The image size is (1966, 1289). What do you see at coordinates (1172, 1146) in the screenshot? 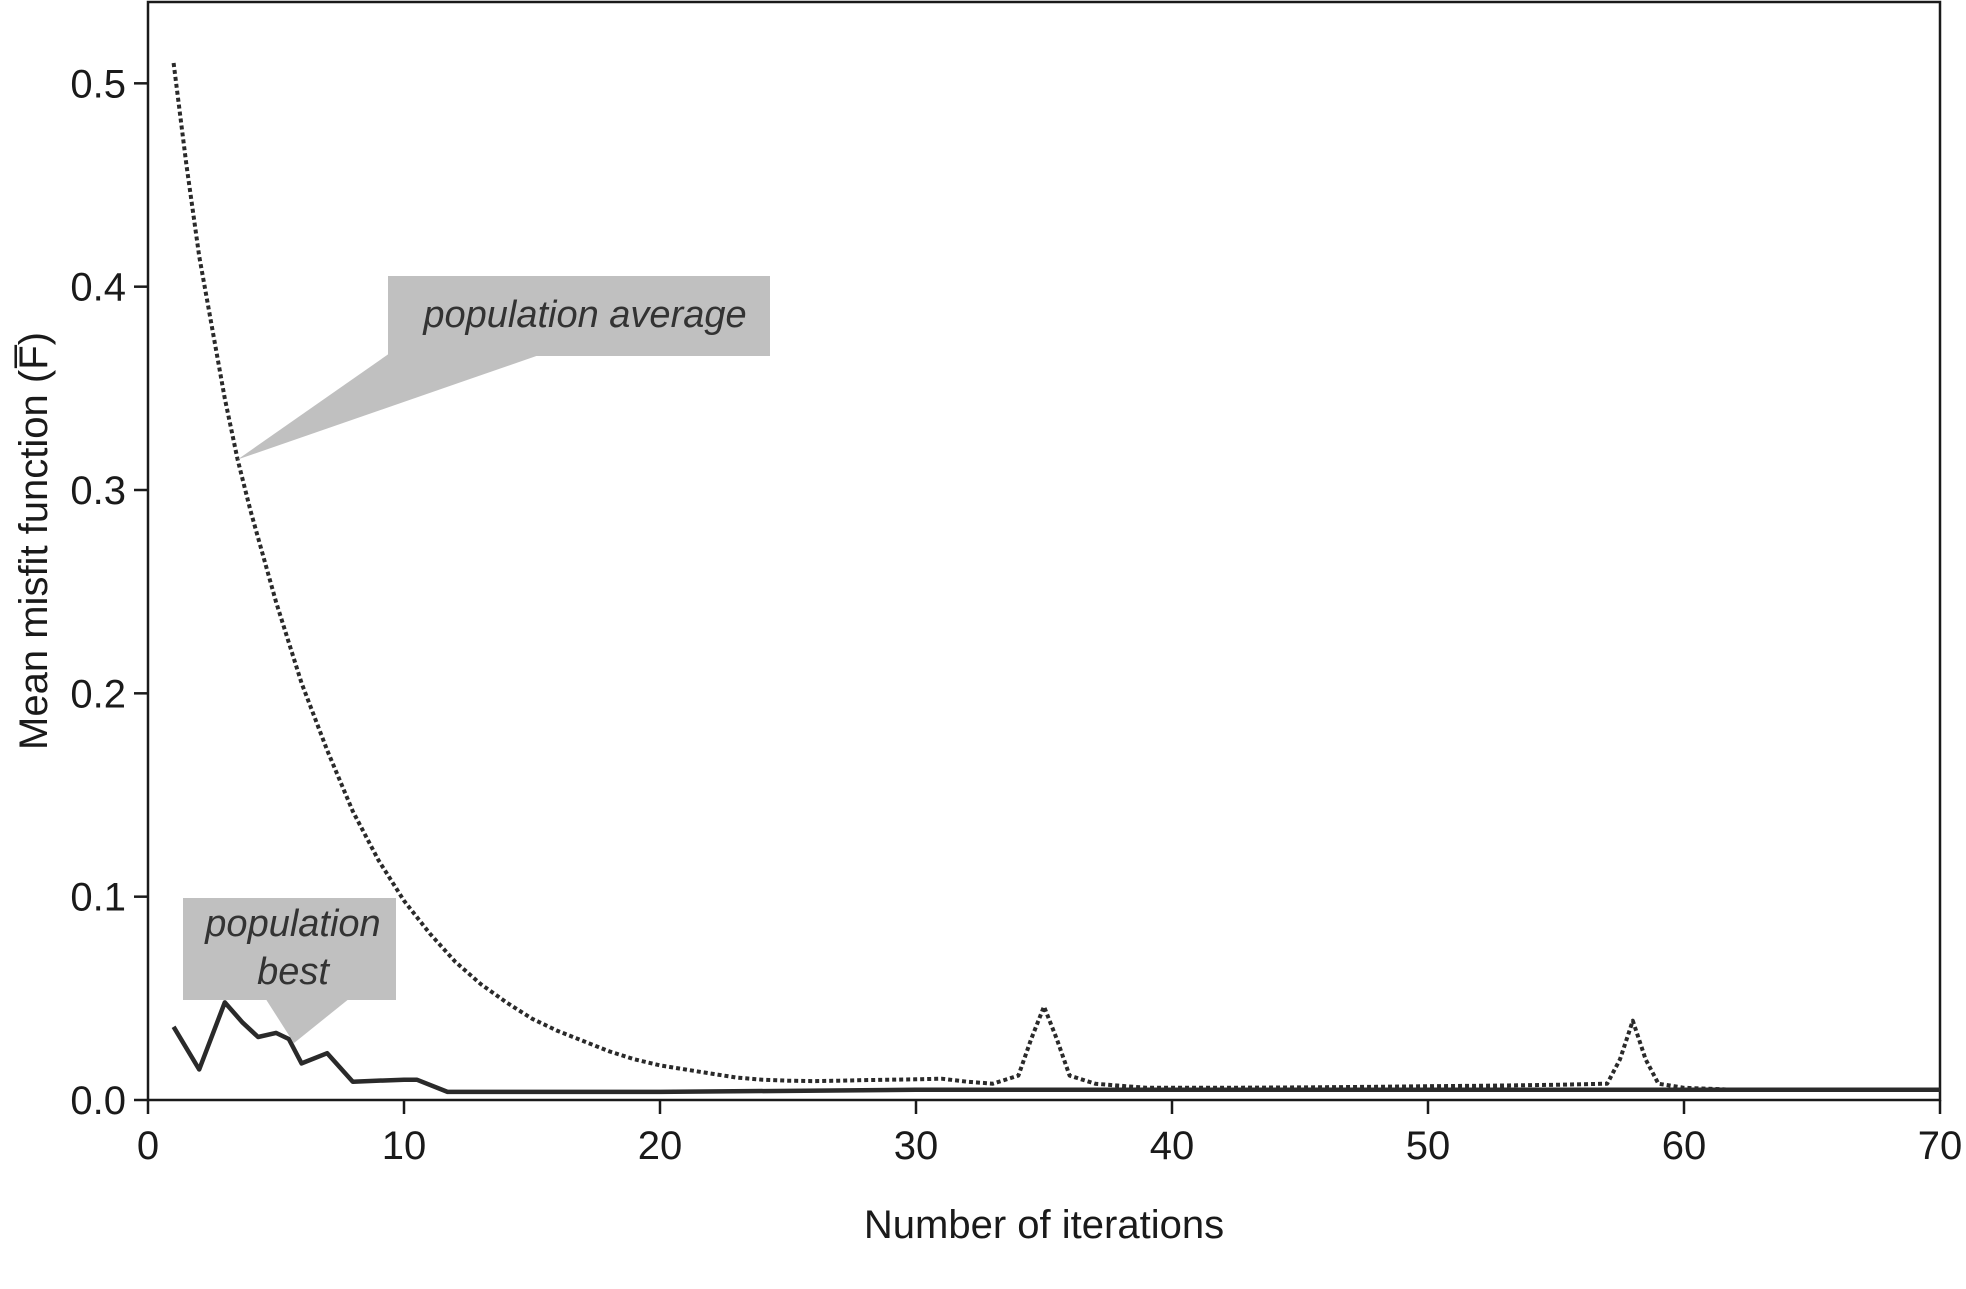
I see `x-tick-label: 40` at bounding box center [1172, 1146].